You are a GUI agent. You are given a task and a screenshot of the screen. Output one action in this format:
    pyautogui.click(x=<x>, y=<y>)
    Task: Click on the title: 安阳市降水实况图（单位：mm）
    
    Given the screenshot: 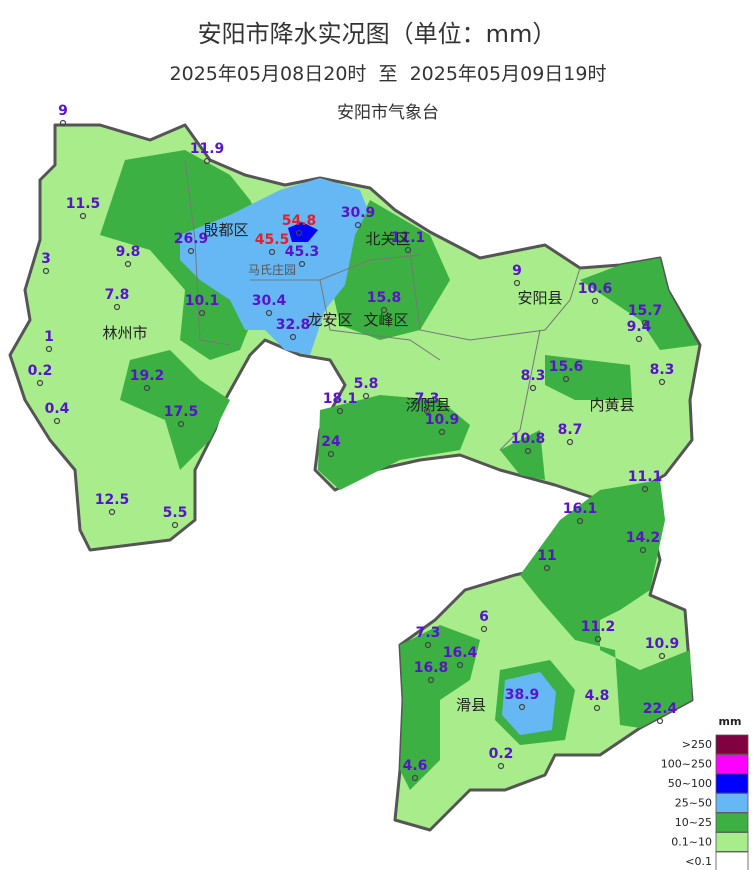 What is the action you would take?
    pyautogui.click(x=377, y=34)
    